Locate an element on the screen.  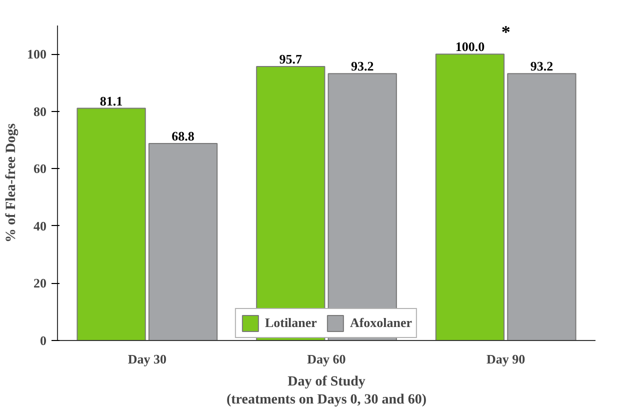
y-tick-label: 80 is located at coordinates (40, 111).